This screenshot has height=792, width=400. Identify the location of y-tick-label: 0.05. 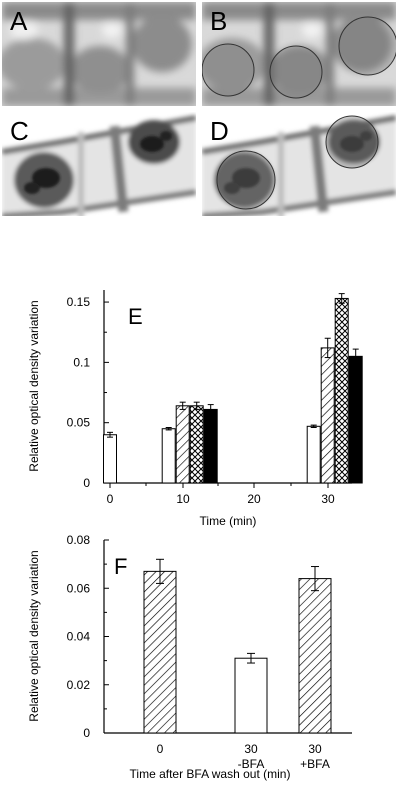
(79, 423).